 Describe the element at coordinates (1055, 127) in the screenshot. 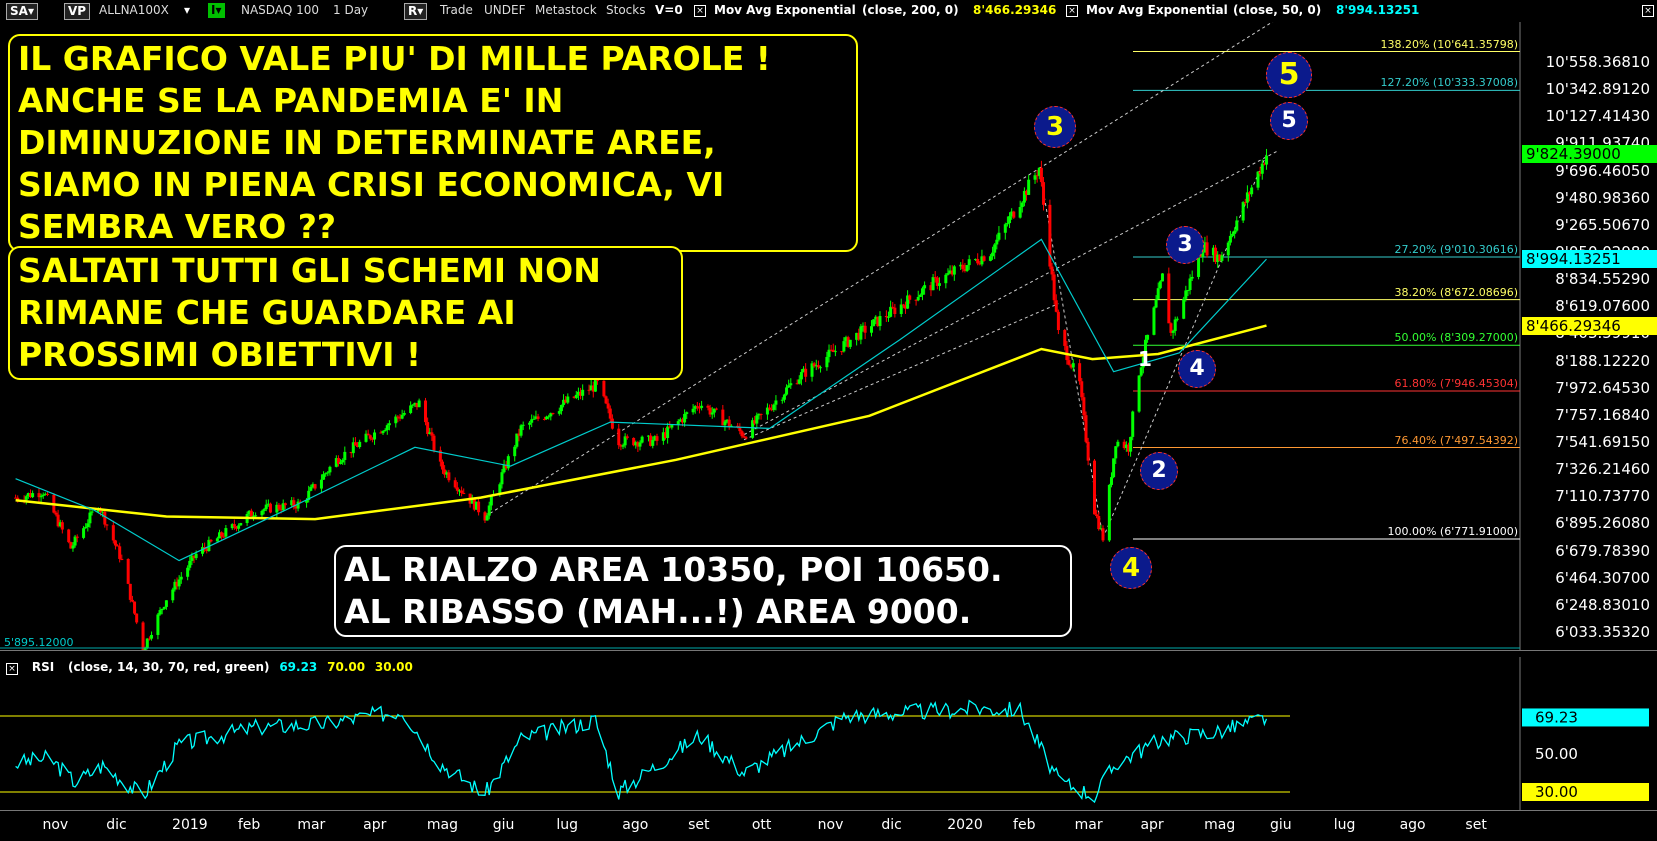

I see `wave-label-3-major: 3` at that location.